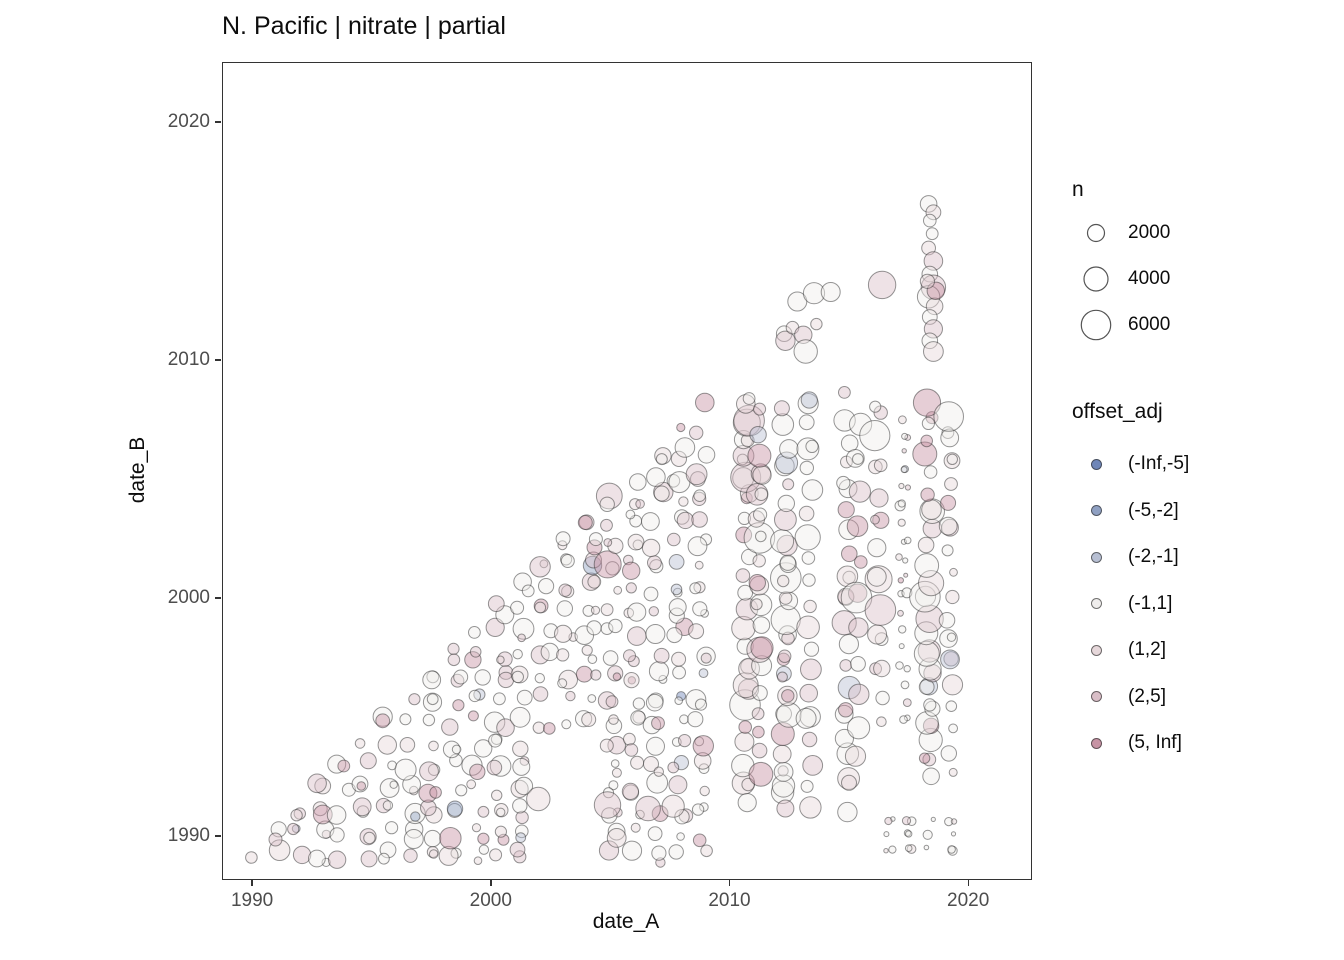 The image size is (1344, 960). Describe the element at coordinates (490, 900) in the screenshot. I see `x-tick-label: 2000` at that location.